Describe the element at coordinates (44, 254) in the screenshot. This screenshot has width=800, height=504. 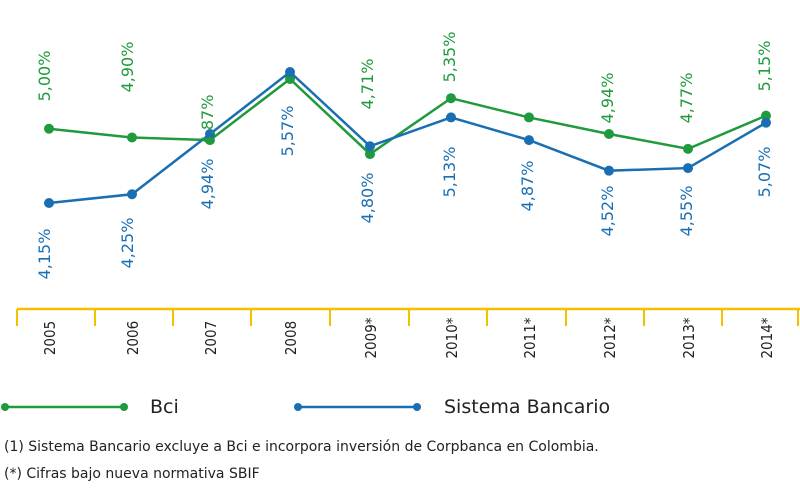
I see `data-label-sistema-bancario: 4,15%` at that location.